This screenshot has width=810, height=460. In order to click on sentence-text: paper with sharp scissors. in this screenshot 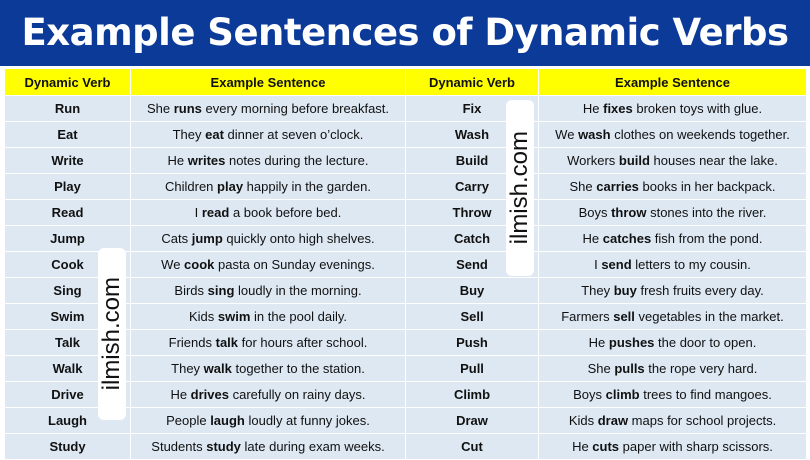, I will do `click(696, 446)`.